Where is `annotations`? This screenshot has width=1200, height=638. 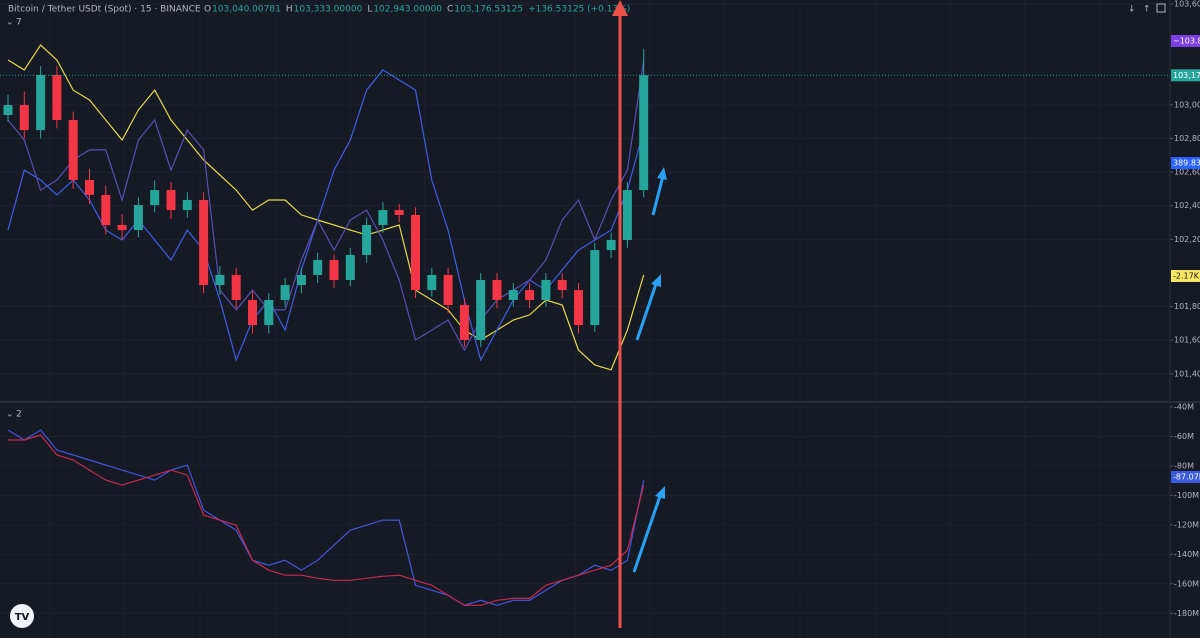
annotations is located at coordinates (639, 314).